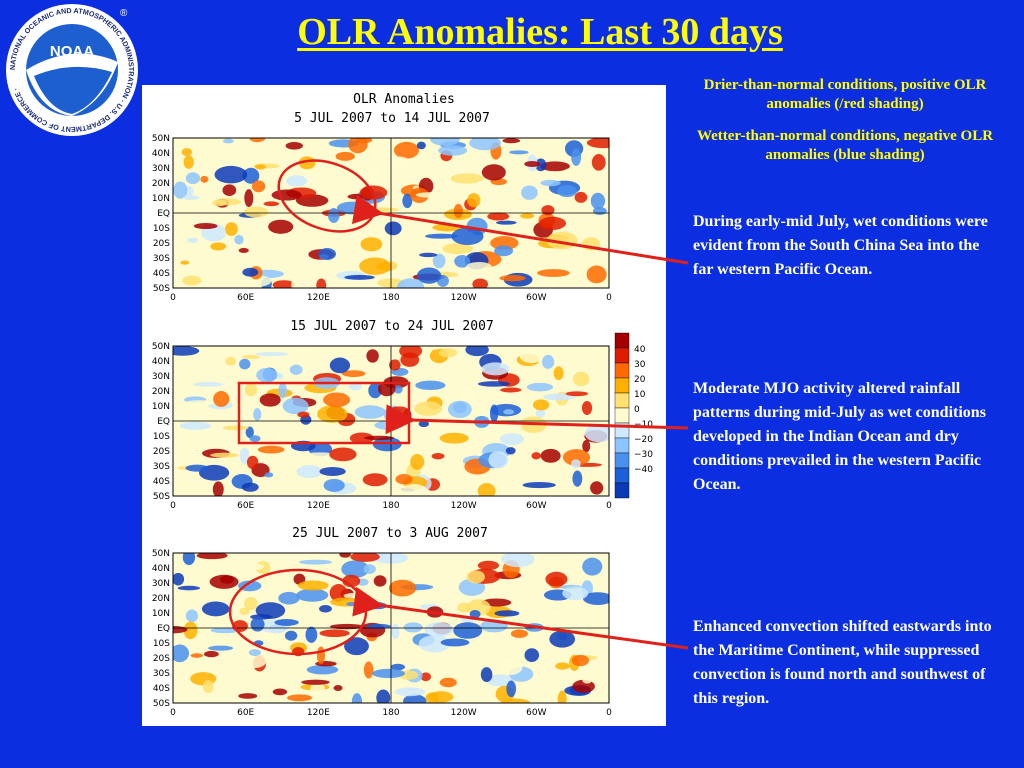  Describe the element at coordinates (161, 274) in the screenshot. I see `lat-label: 40S` at that location.